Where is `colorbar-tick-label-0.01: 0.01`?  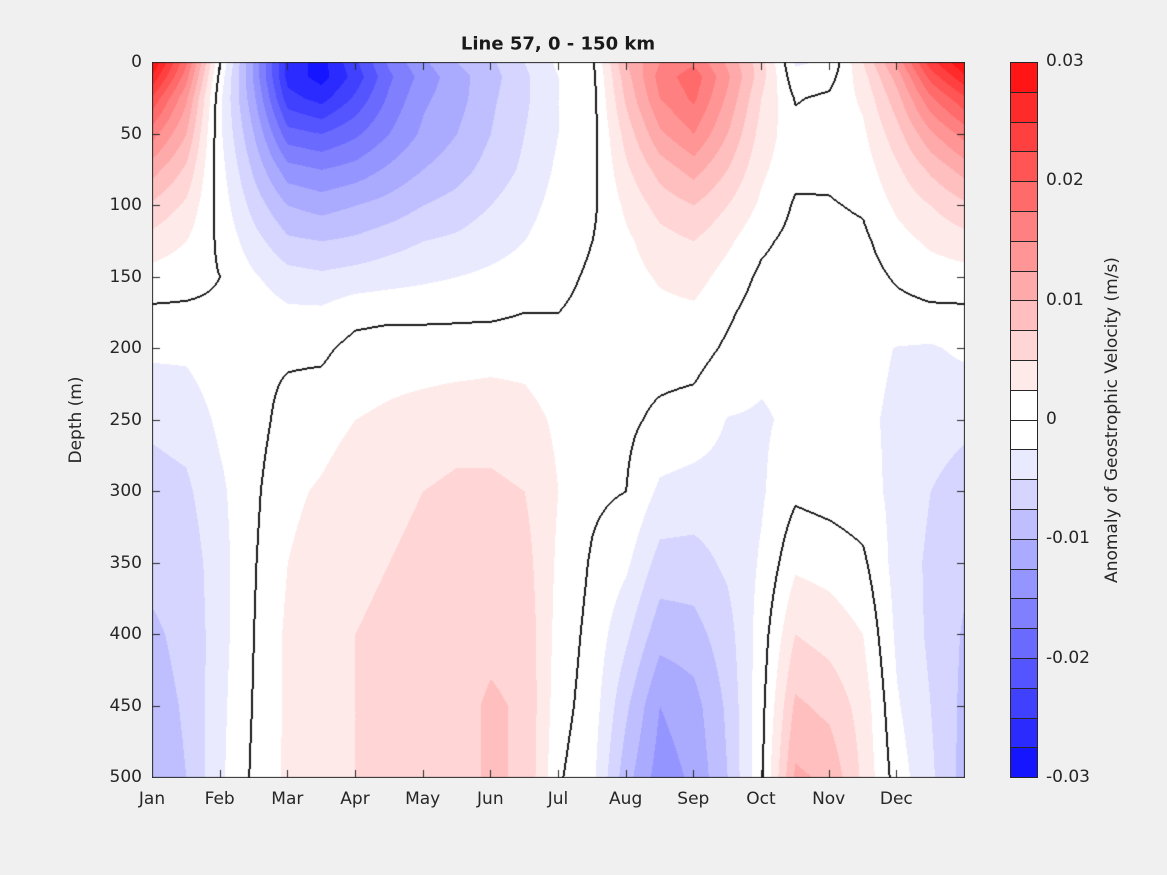 colorbar-tick-label-0.01: 0.01 is located at coordinates (1065, 299).